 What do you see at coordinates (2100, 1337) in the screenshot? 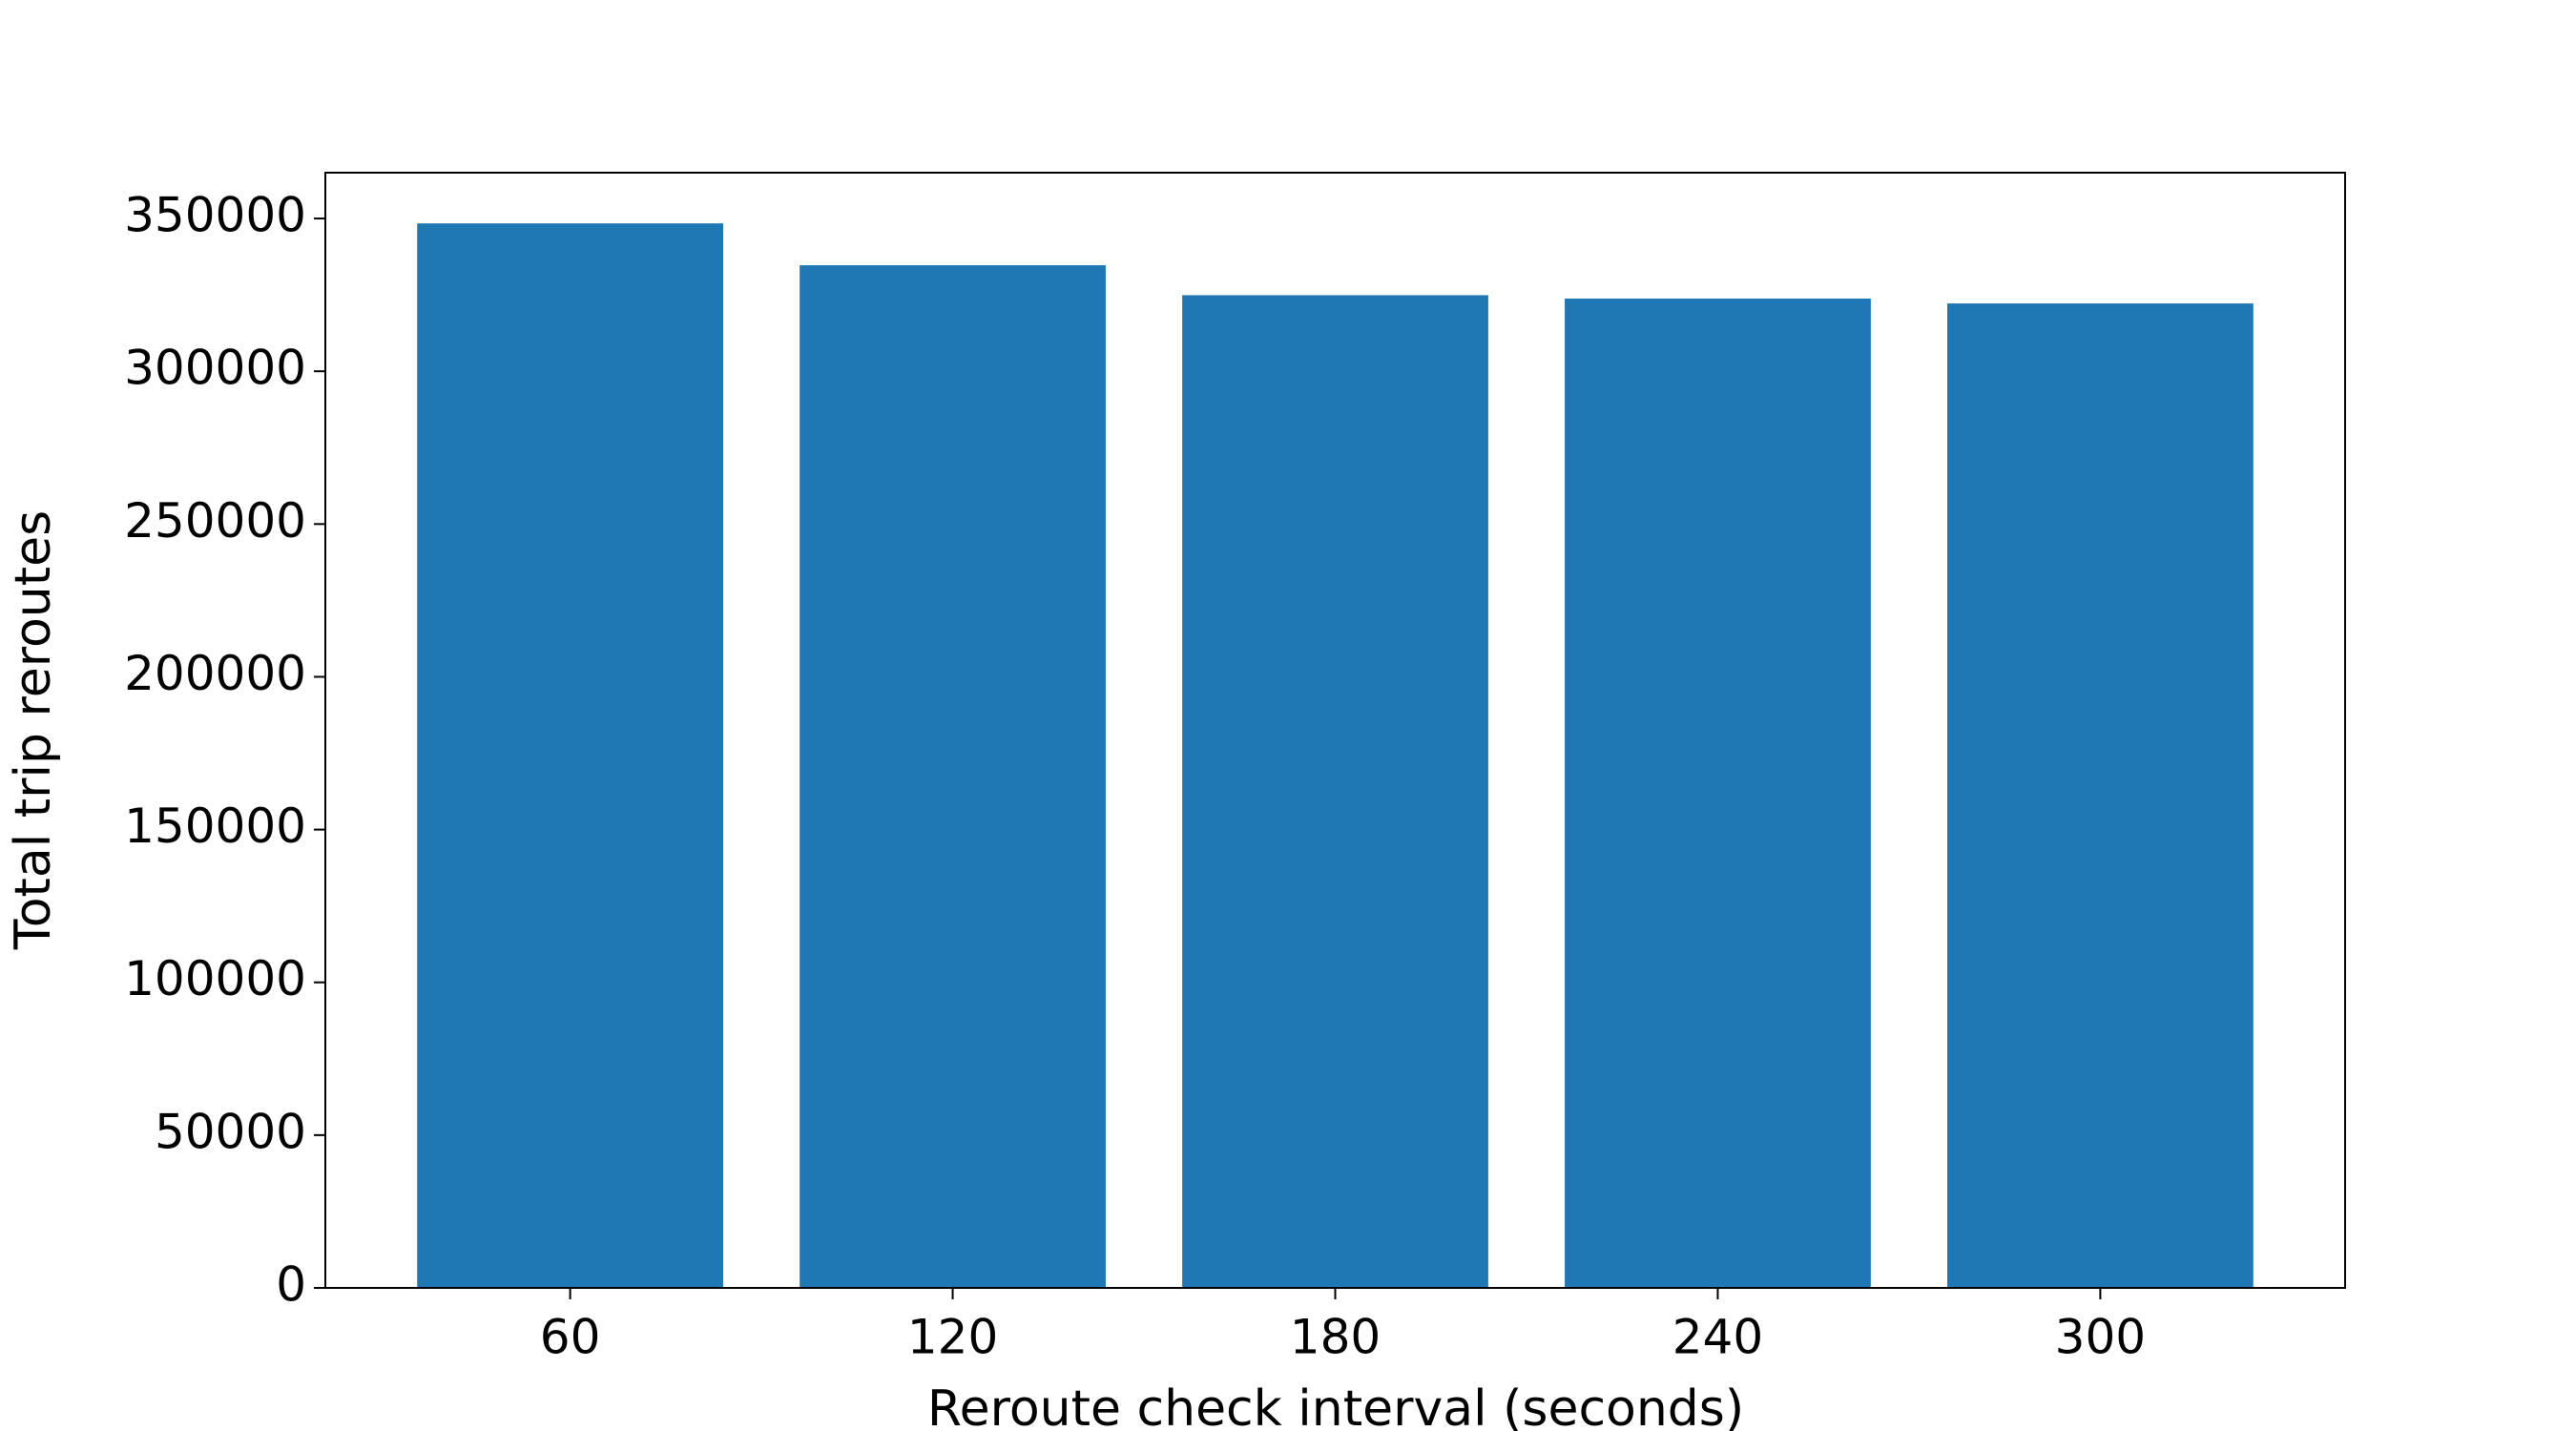
I see `x-tick-label: 300` at bounding box center [2100, 1337].